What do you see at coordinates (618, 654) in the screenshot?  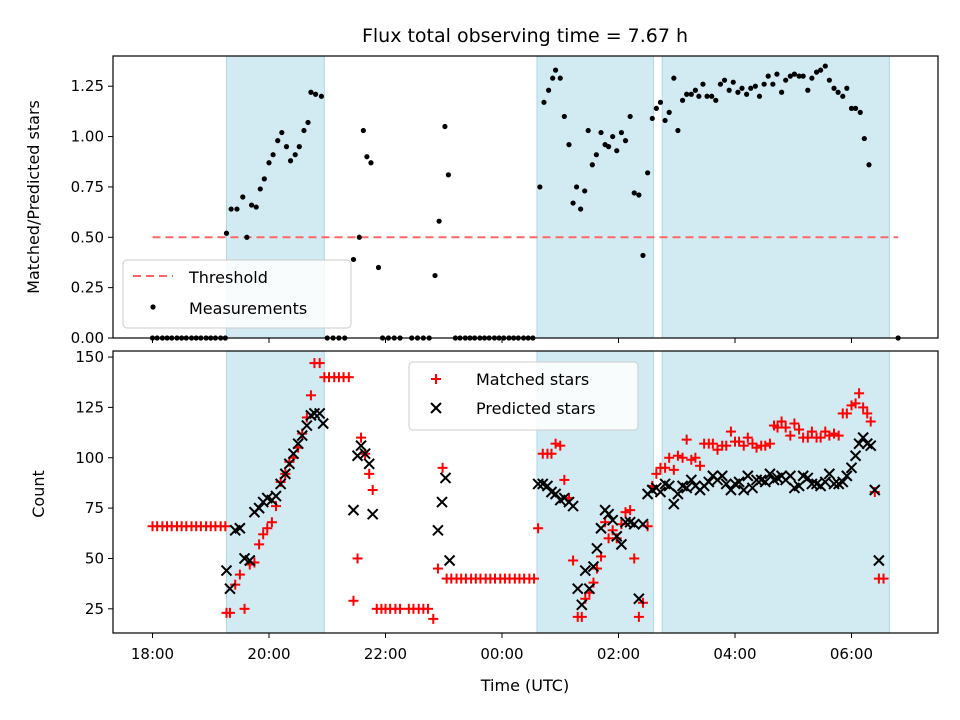 I see `x-tick-label: 02:00` at bounding box center [618, 654].